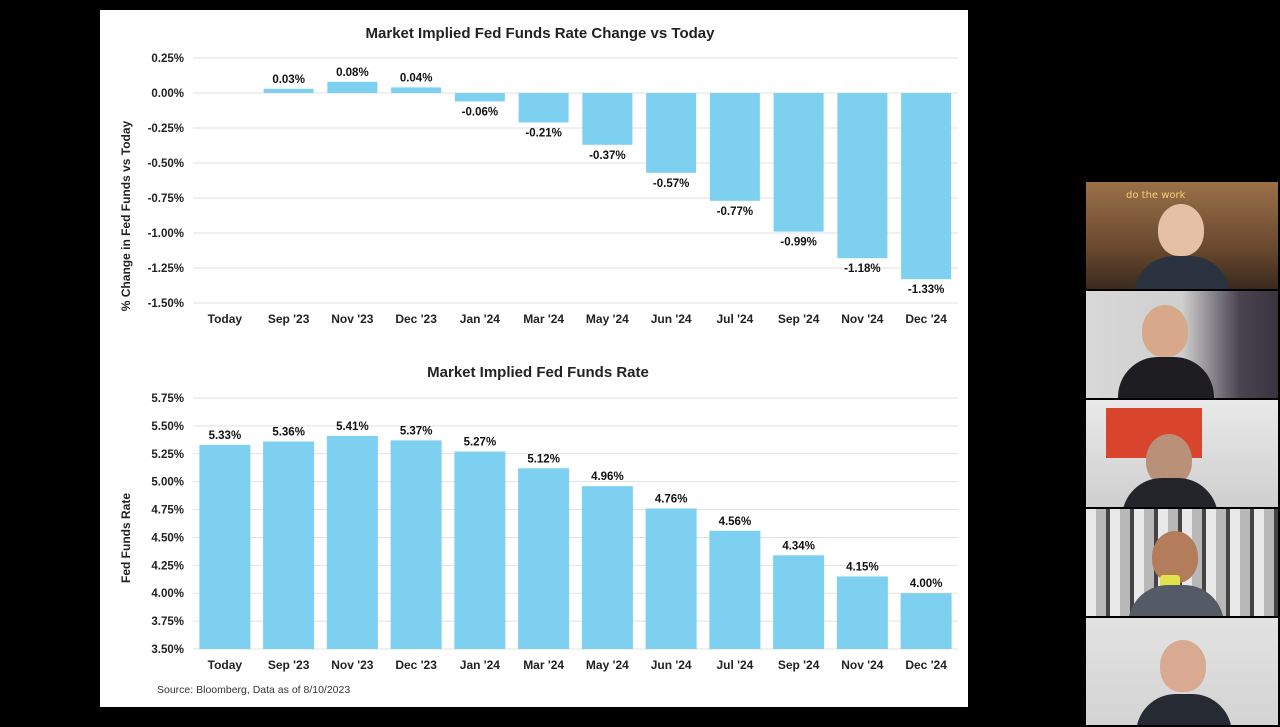  Describe the element at coordinates (607, 156) in the screenshot. I see `data-label: -0.37%` at that location.